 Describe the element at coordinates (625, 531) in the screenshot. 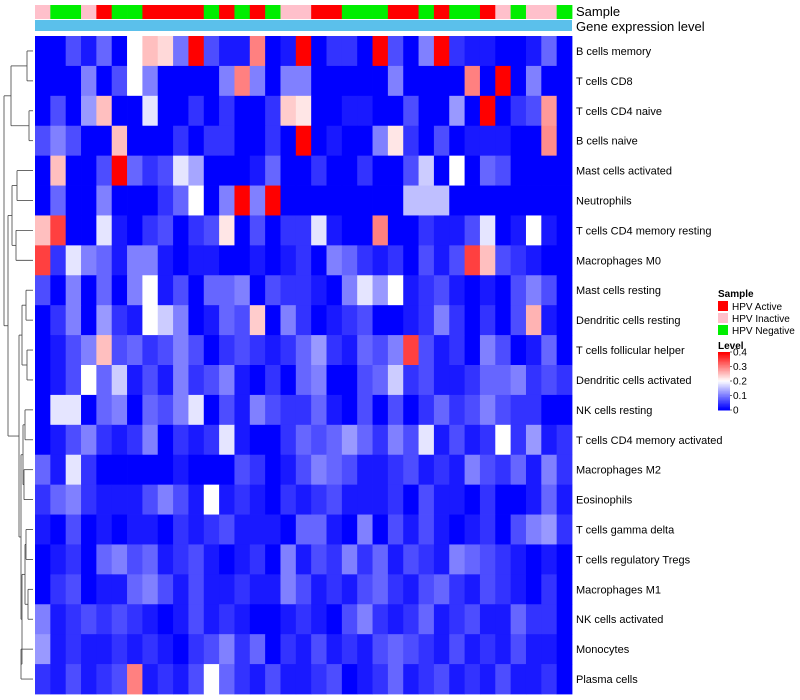

I see `row-label: T cells gamma delta` at that location.